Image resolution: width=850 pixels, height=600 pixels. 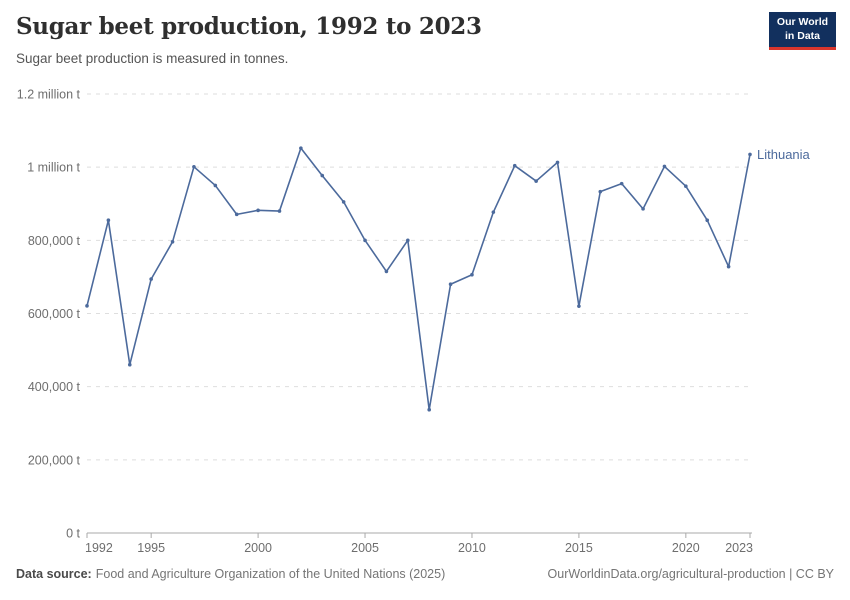 I want to click on logo-line2: in Data, so click(x=802, y=35).